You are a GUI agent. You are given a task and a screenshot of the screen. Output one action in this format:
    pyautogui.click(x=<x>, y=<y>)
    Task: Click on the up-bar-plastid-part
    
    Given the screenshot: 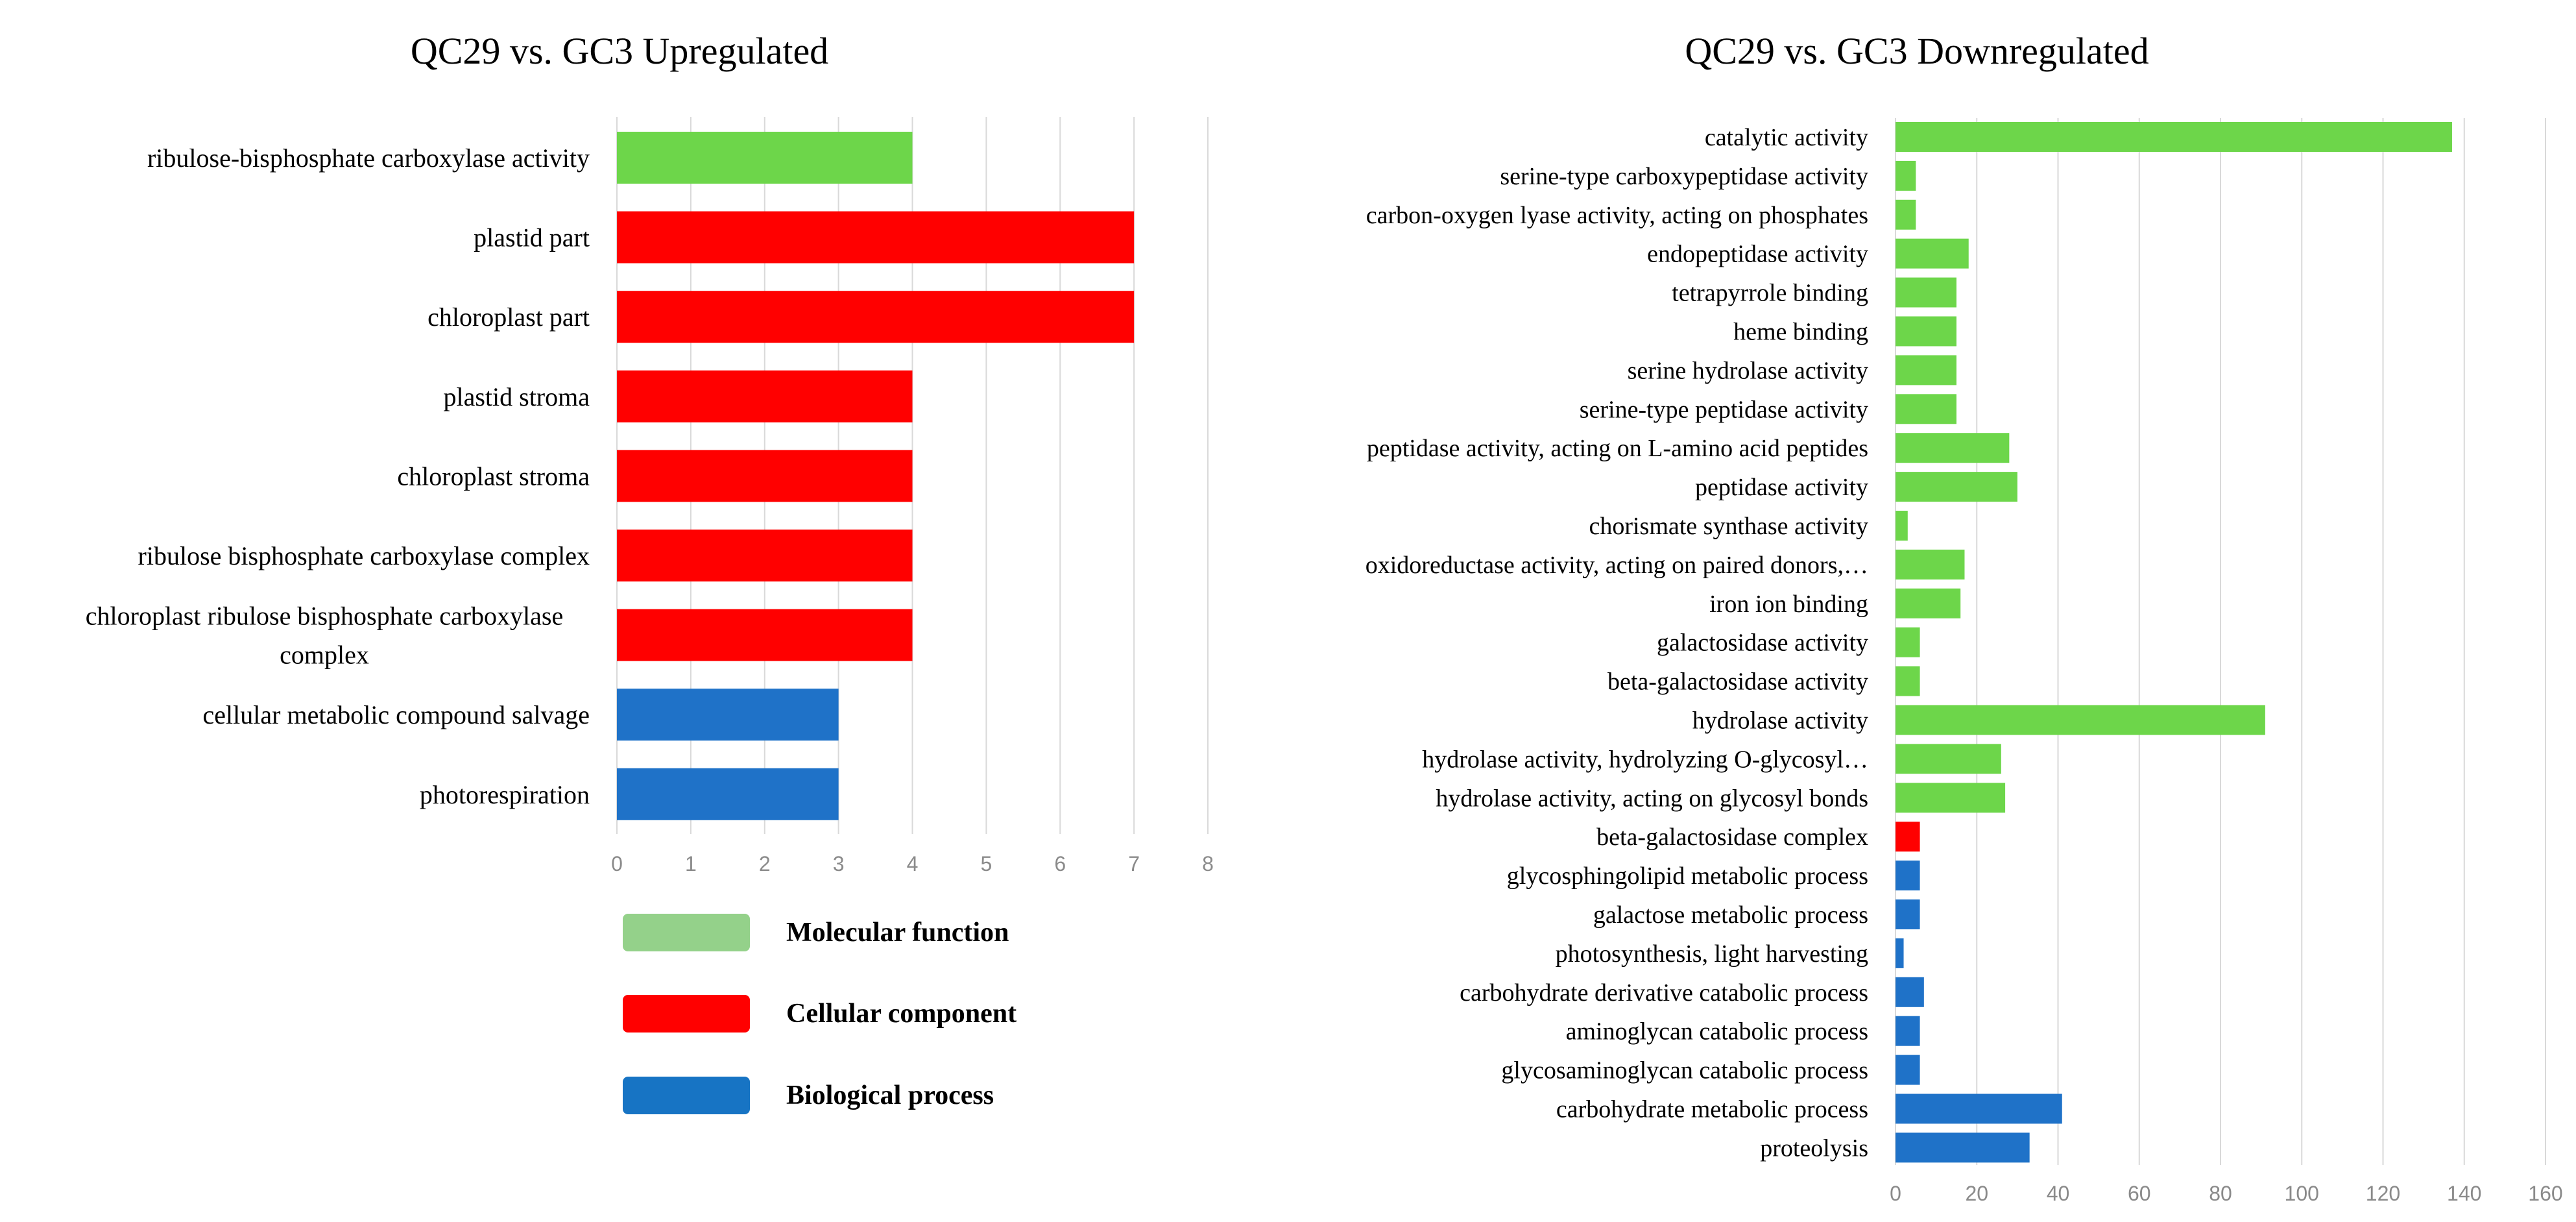 What is the action you would take?
    pyautogui.click(x=876, y=237)
    